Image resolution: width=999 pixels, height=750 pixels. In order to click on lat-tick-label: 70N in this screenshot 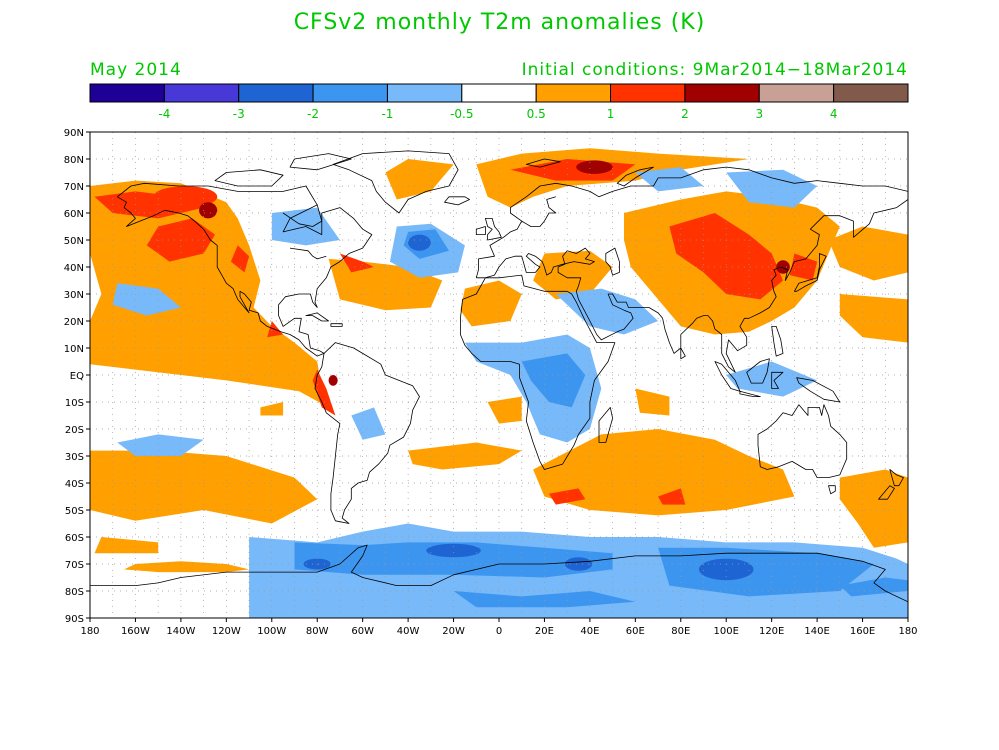, I will do `click(74, 187)`.